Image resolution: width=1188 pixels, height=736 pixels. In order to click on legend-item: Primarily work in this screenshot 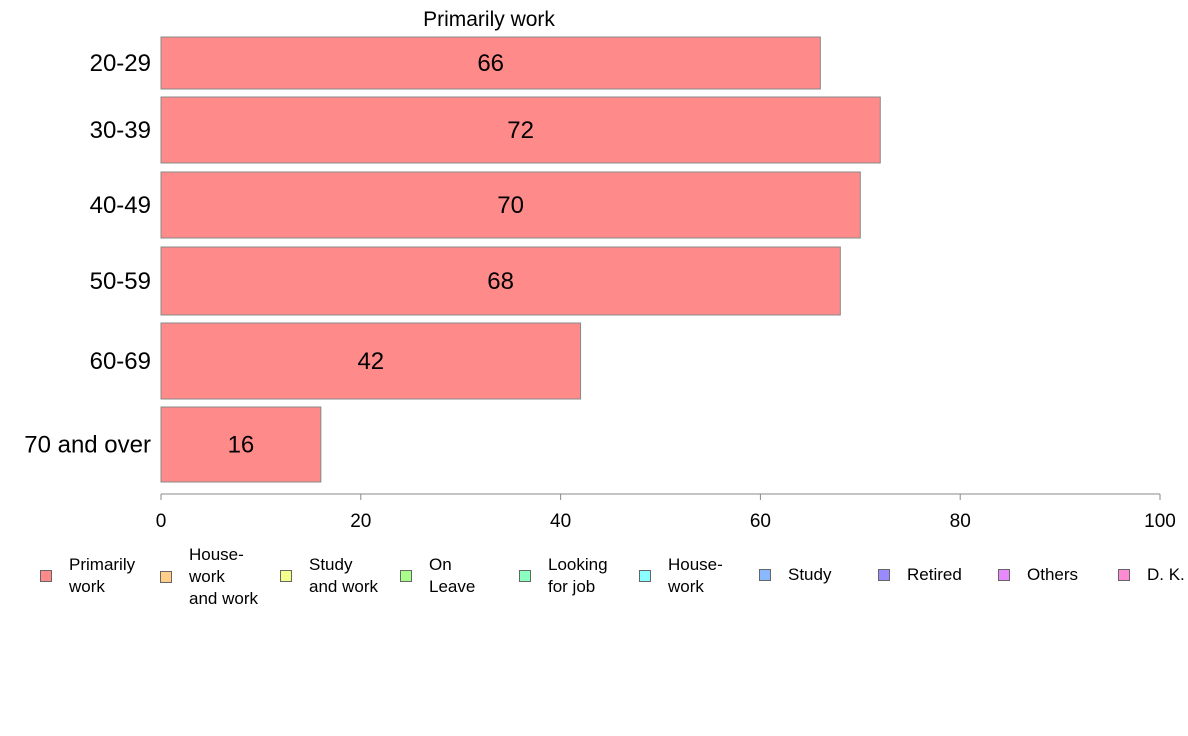, I will do `click(87, 576)`.